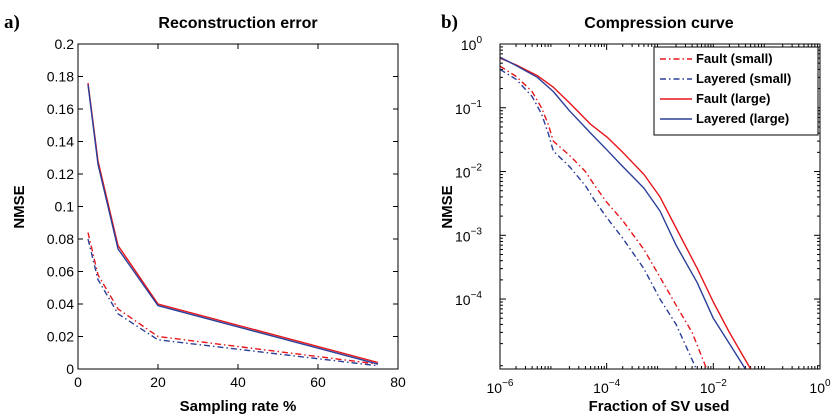  Describe the element at coordinates (820, 387) in the screenshot. I see `b-xtick-label: 10⁰` at that location.